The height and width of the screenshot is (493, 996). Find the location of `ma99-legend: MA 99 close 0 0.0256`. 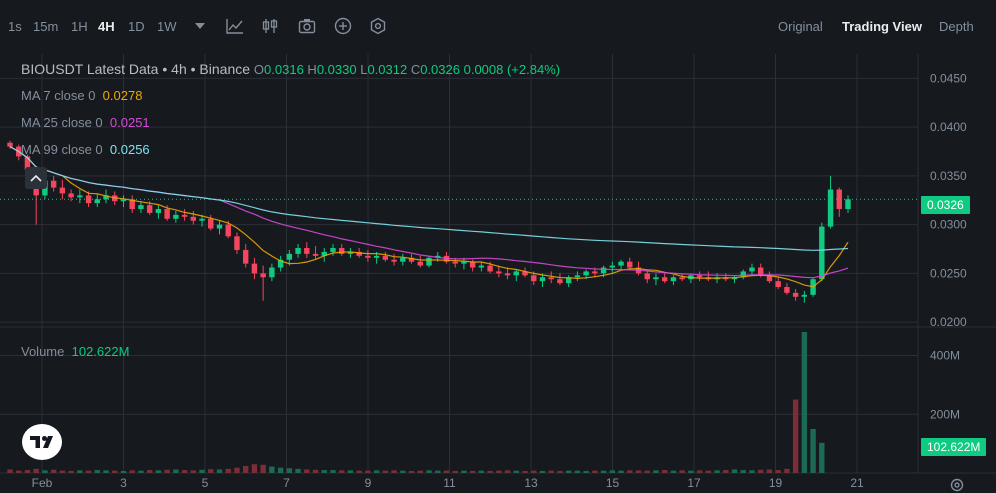

ma99-legend: MA 99 close 0 0.0256 is located at coordinates (85, 149).